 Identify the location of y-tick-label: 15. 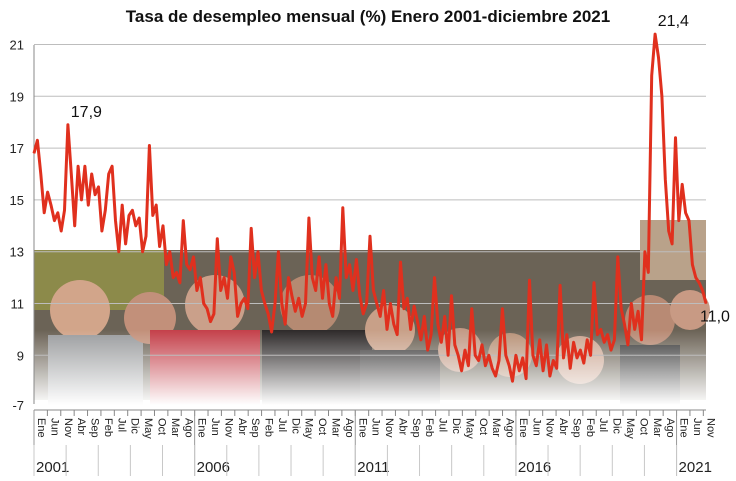
(17, 200).